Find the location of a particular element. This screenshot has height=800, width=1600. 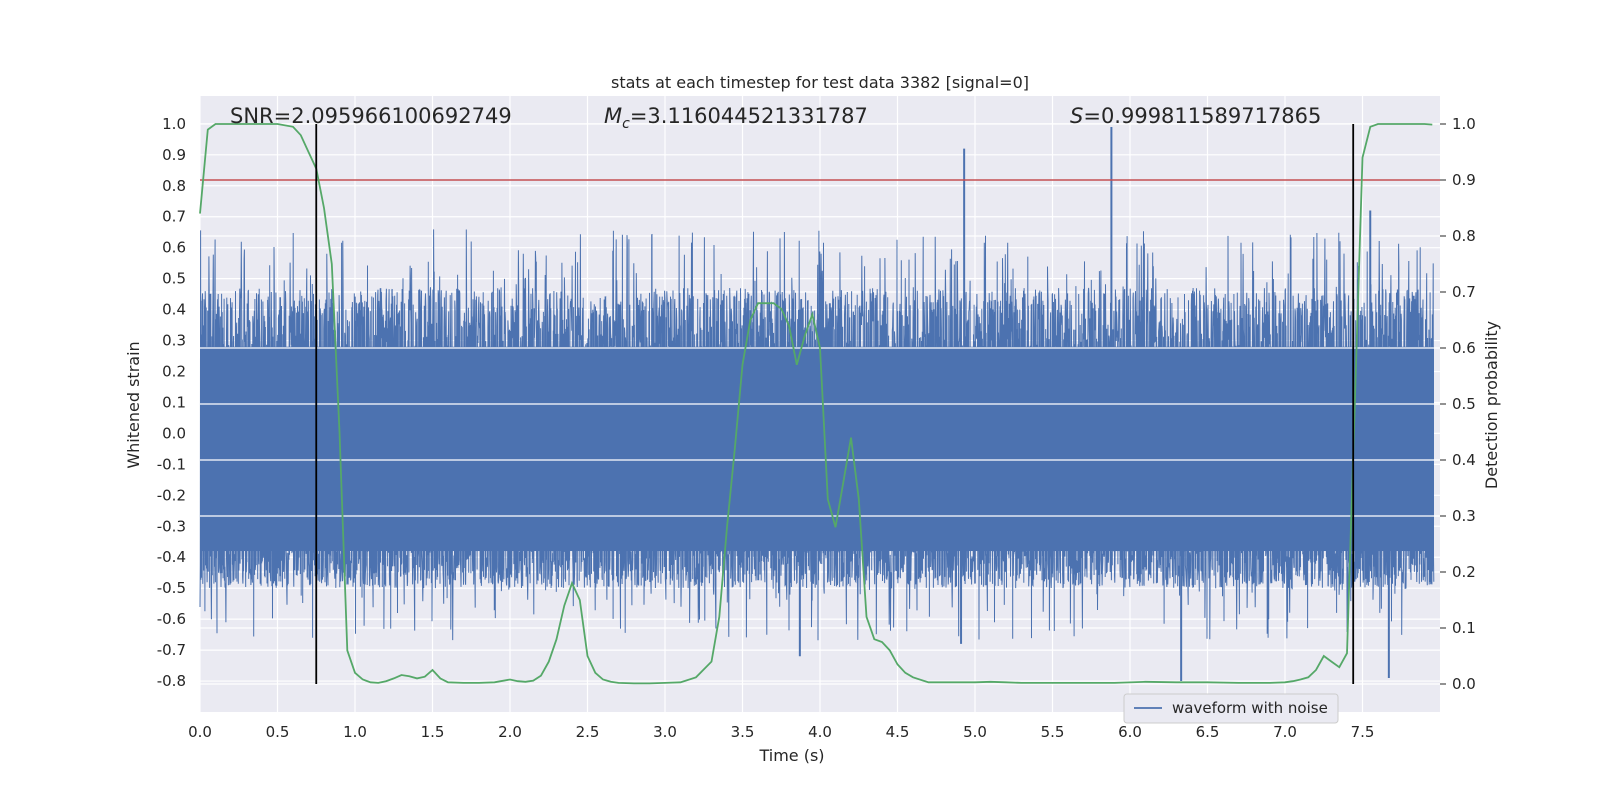

chirp-mass-value: =3.116044521331787 is located at coordinates (749, 116).